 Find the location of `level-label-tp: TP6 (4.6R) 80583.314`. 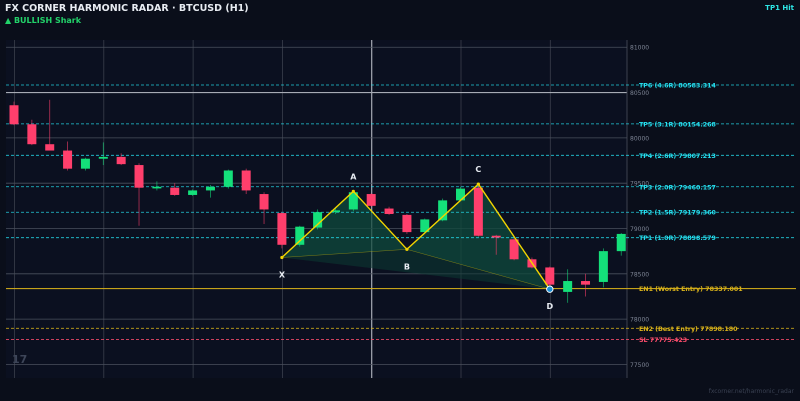

level-label-tp: TP6 (4.6R) 80583.314 is located at coordinates (677, 86).